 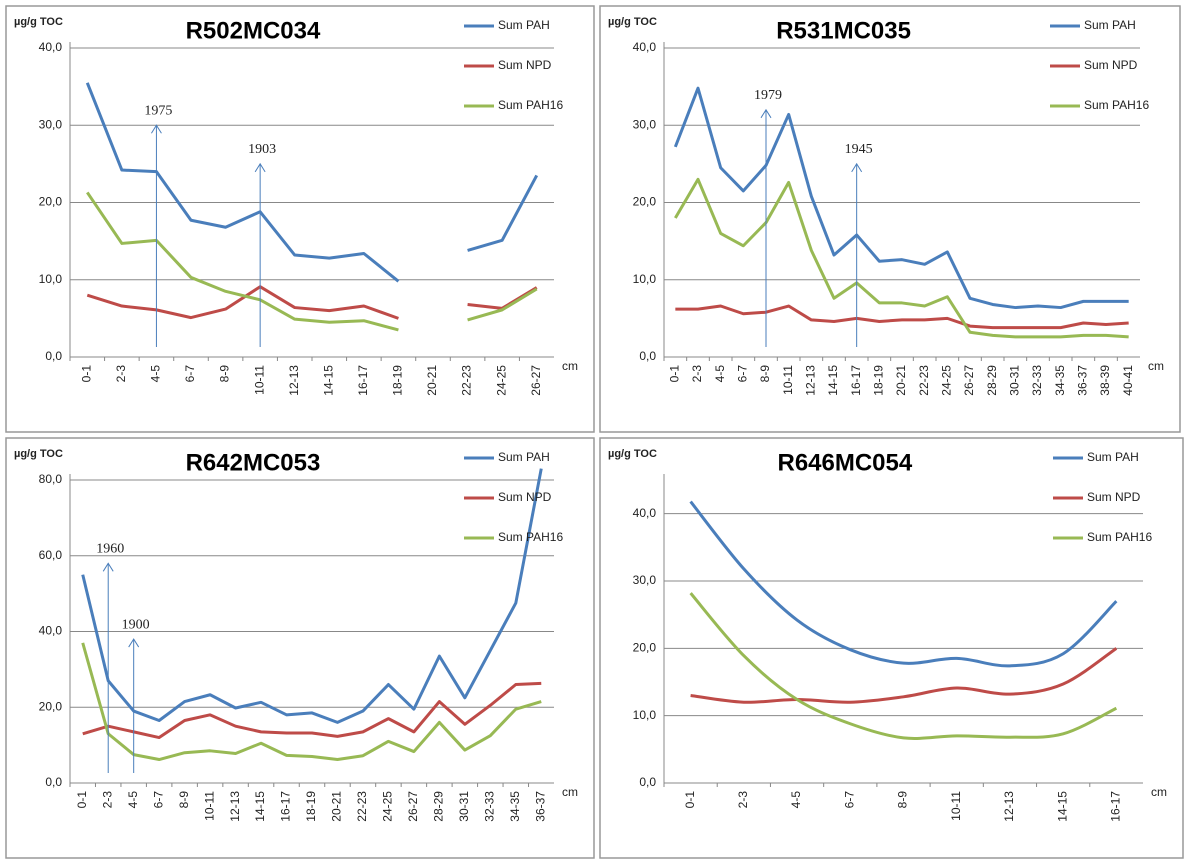 What do you see at coordinates (859, 149) in the screenshot?
I see `annotation-label: 1945` at bounding box center [859, 149].